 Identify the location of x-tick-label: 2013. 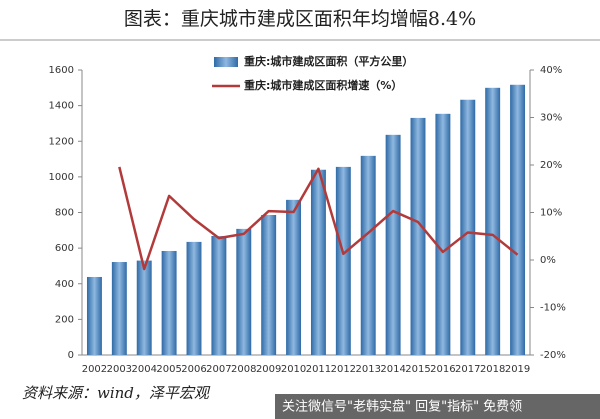
(367, 369).